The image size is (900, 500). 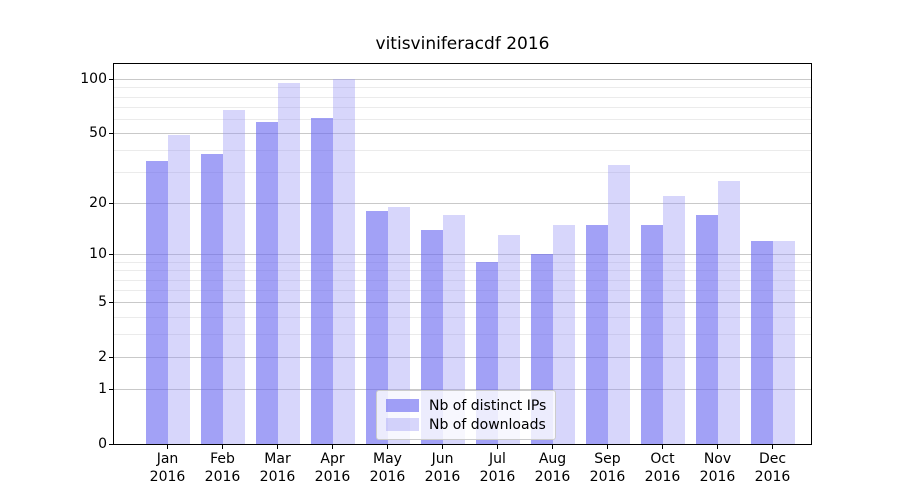 I want to click on legend-entry-downloads: Nb of downloads, so click(x=466, y=424).